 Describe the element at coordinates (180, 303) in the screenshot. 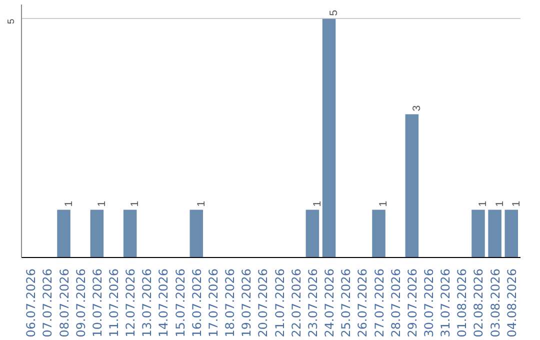

I see `x-tick-label: 15.07.2026` at that location.